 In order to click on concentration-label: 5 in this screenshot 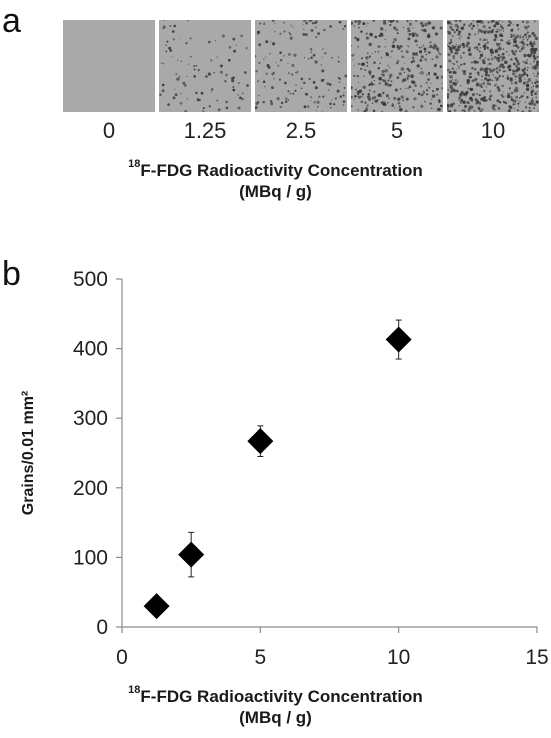, I will do `click(397, 130)`.